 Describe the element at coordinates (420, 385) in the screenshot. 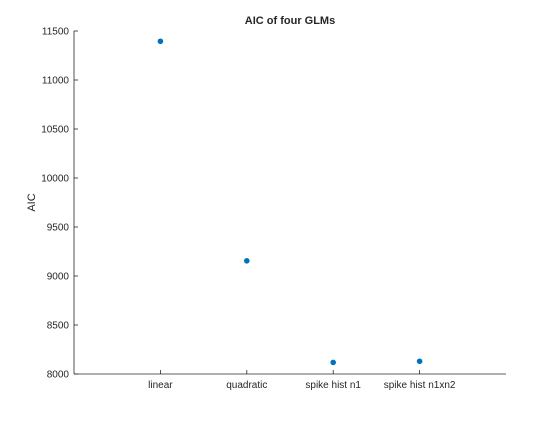

I see `x-tick-label: spike hist n1xn2` at that location.